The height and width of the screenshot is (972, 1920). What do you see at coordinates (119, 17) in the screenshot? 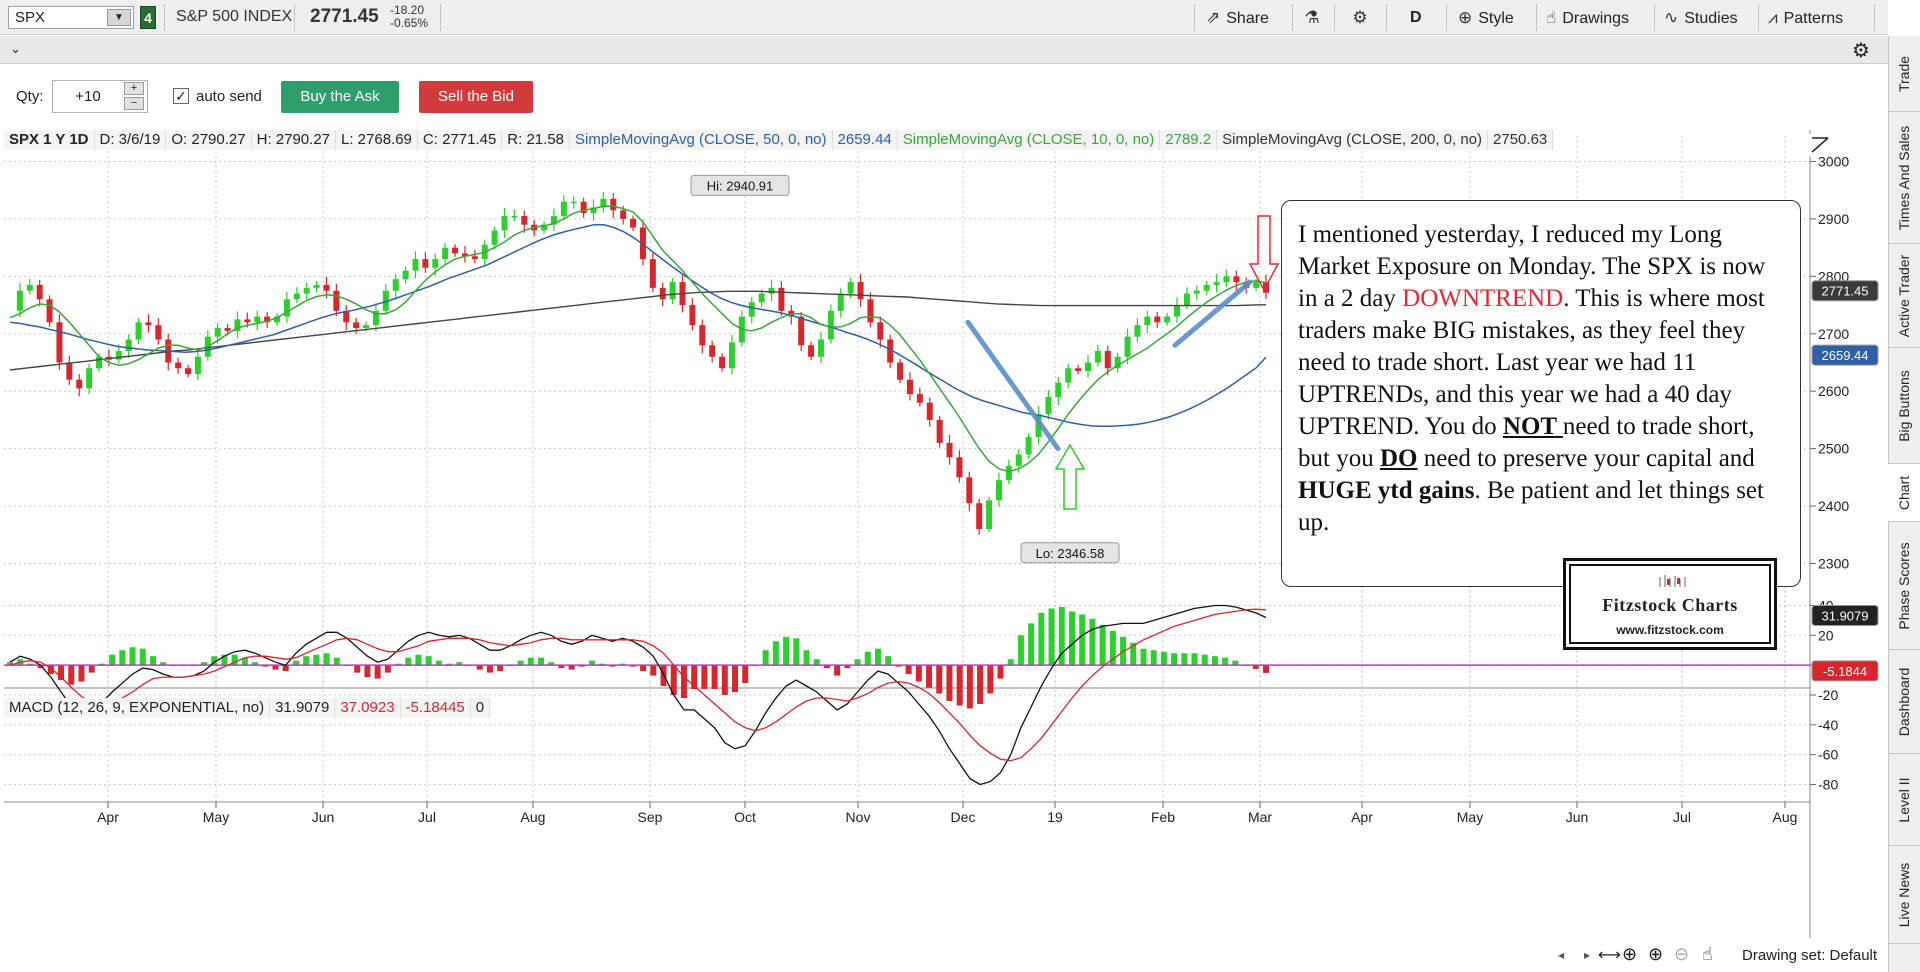
I see `symbol-dropdown-icon: ▼` at bounding box center [119, 17].